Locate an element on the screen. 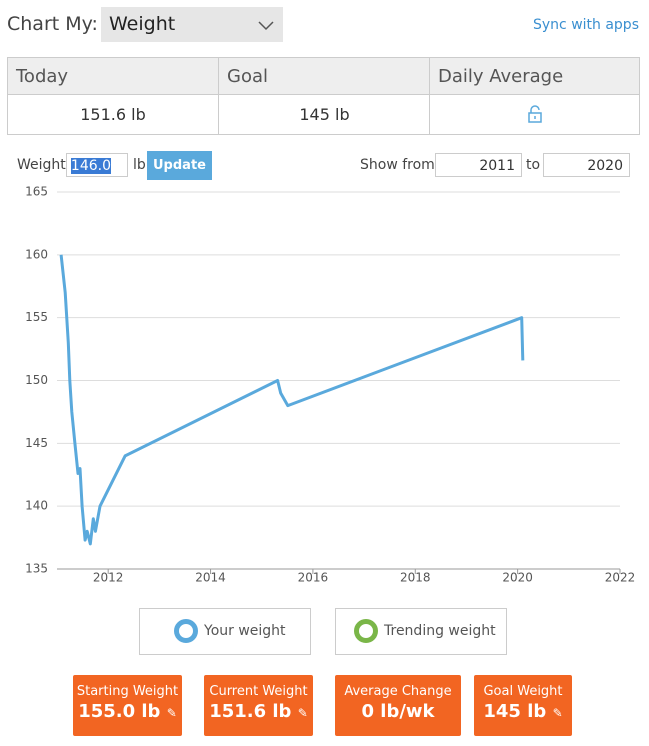 Image resolution: width=649 pixels, height=746 pixels. table-header: Goal is located at coordinates (323, 76).